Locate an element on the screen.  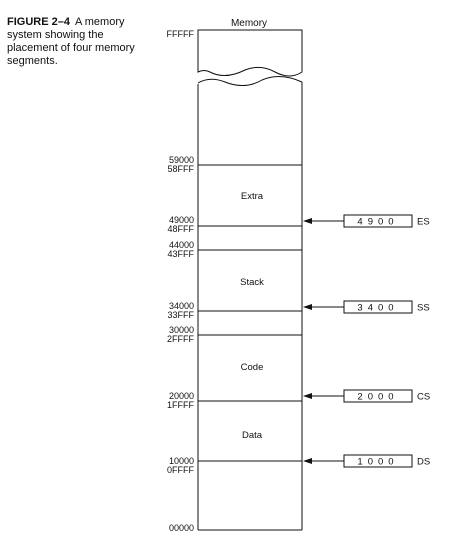
boundary-44000: 44000 43FFF is located at coordinates (234, 249).